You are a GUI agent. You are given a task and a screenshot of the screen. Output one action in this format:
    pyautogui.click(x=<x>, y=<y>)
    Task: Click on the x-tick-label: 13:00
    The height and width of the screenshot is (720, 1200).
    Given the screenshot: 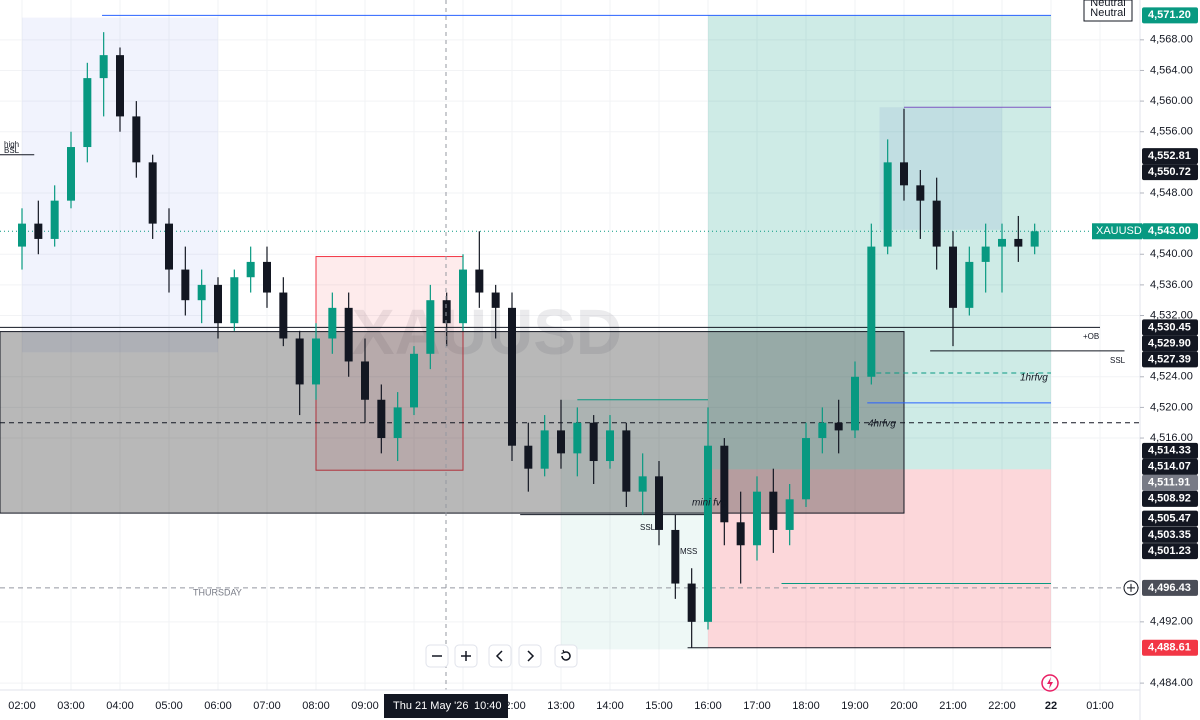 What is the action you would take?
    pyautogui.click(x=561, y=706)
    